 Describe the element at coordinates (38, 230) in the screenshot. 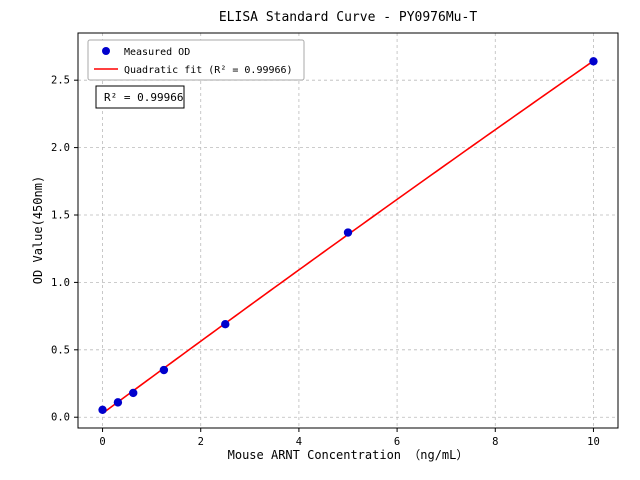

I see `y-axis-label: OD Value(450nm)` at that location.